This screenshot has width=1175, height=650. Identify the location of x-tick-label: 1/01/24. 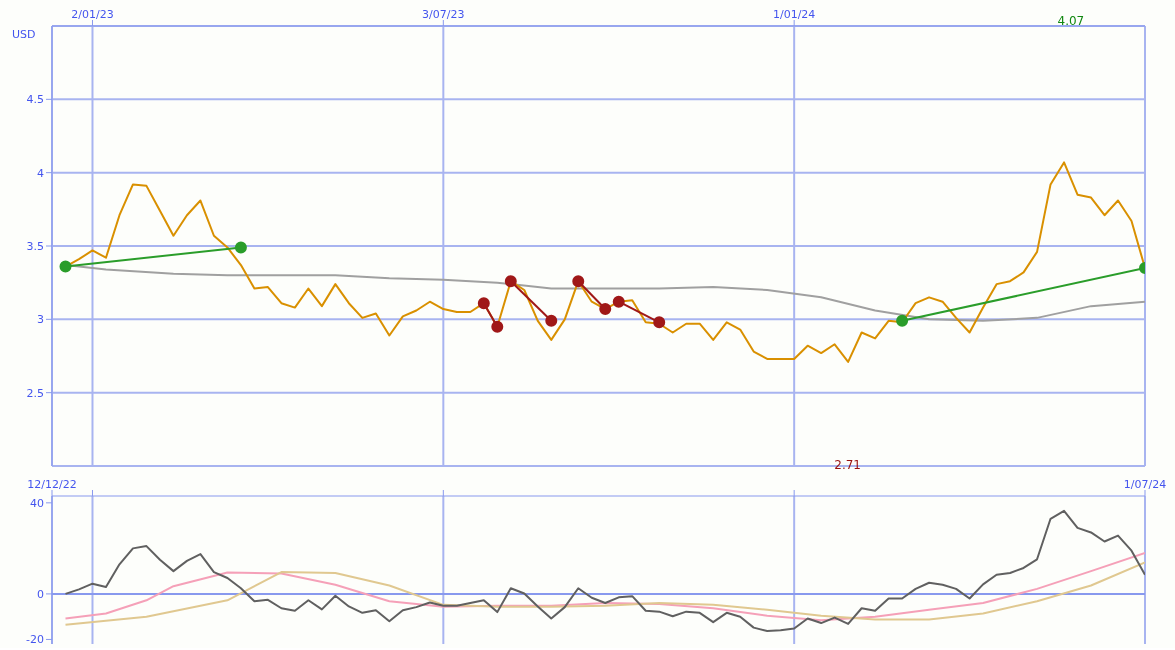
(794, 14).